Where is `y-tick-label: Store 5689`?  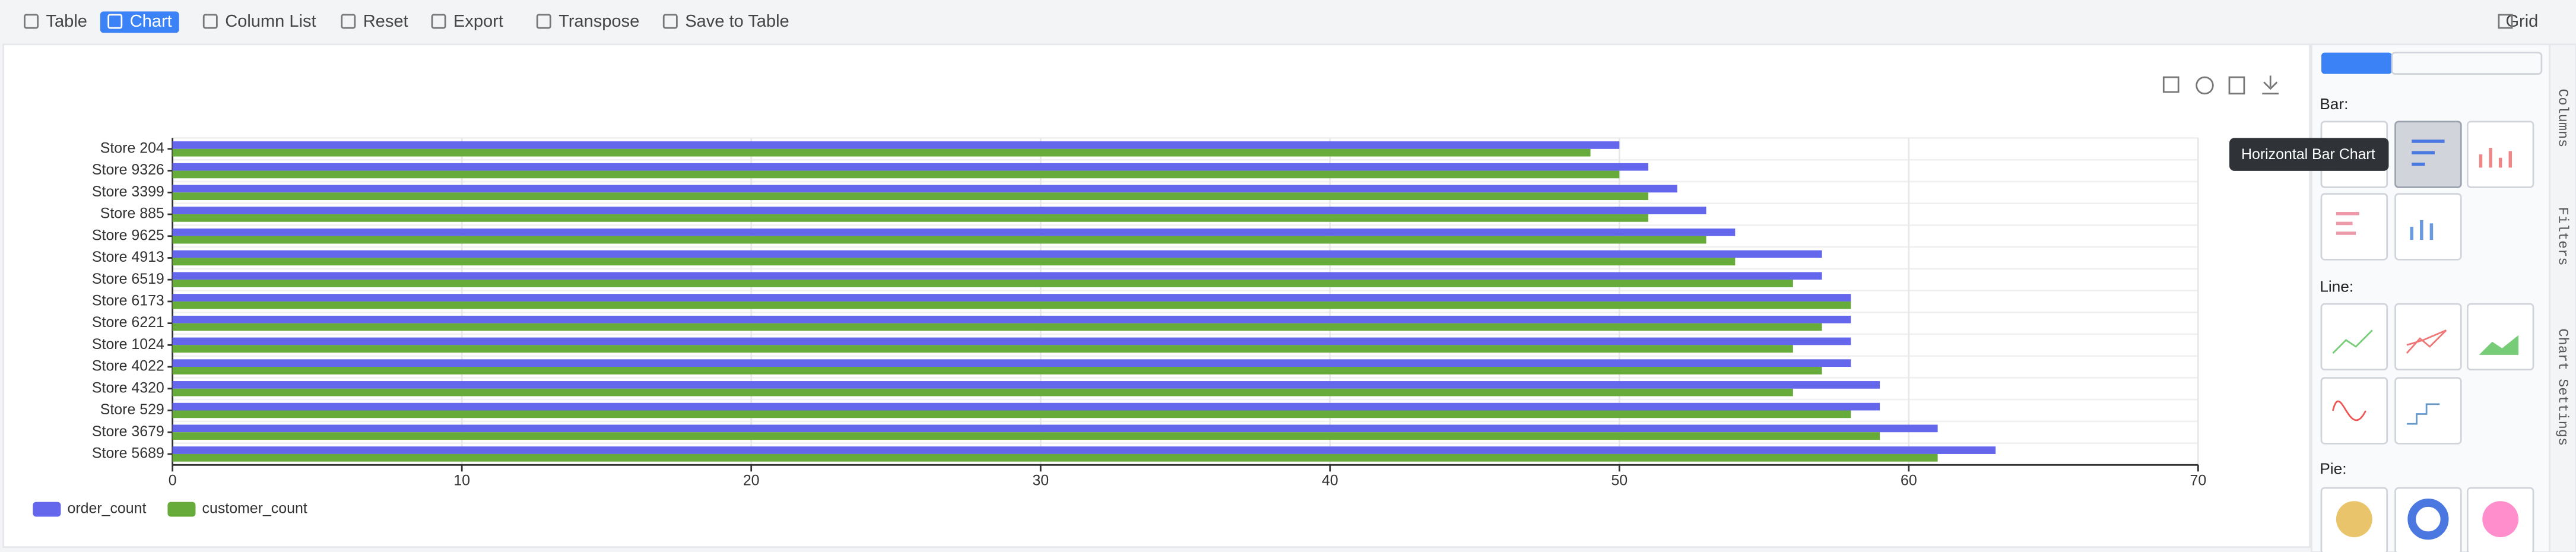
y-tick-label: Store 5689 is located at coordinates (128, 453).